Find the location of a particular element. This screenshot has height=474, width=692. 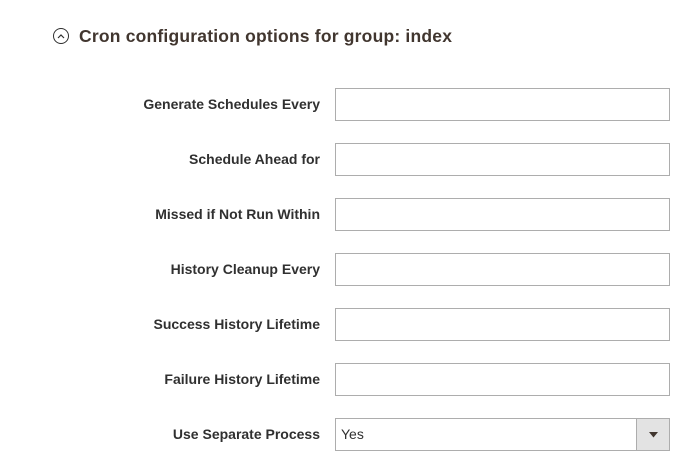

collapse-circle-icon is located at coordinates (61, 36).